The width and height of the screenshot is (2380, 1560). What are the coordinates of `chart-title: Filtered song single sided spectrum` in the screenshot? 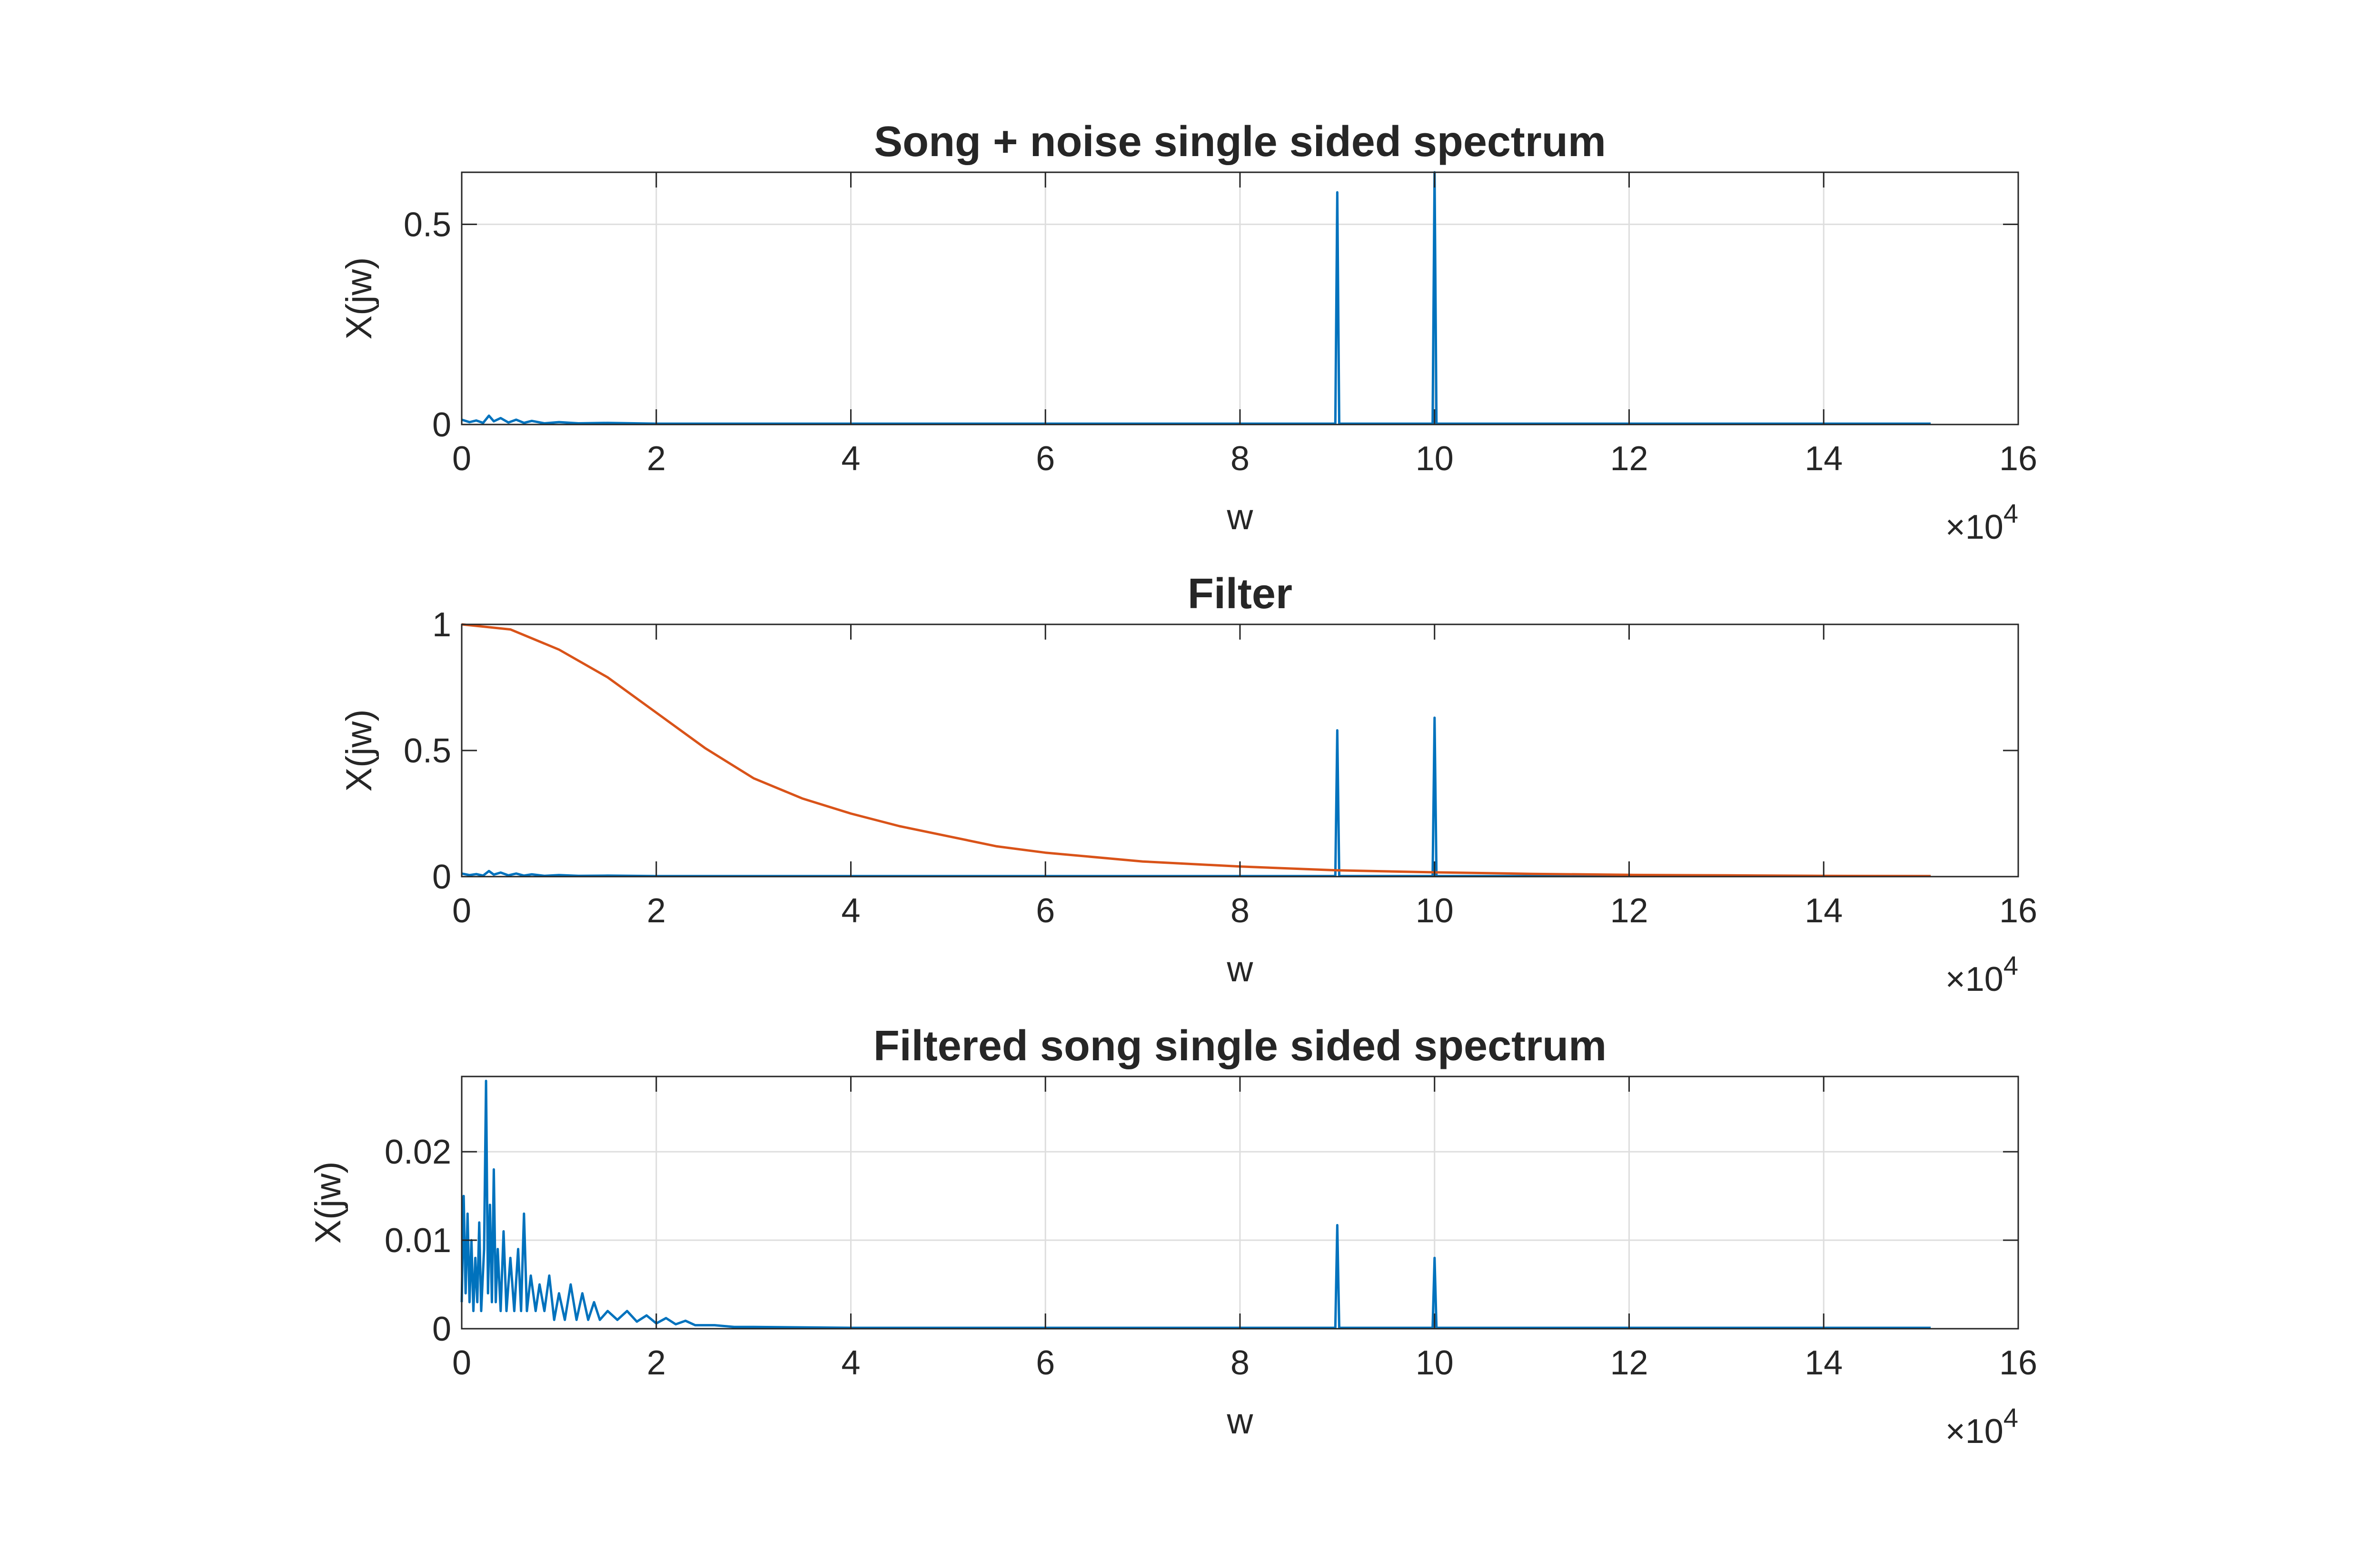 It's located at (1239, 1046).